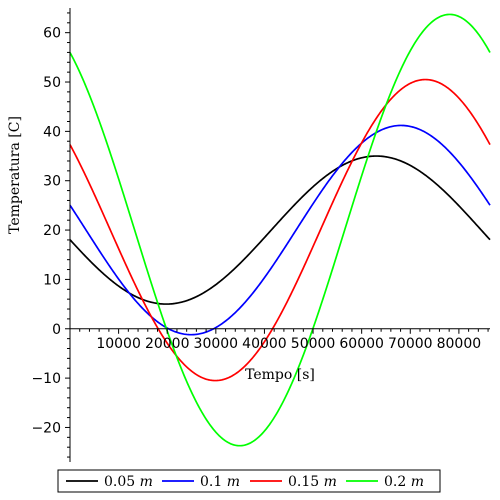 The image size is (500, 500). I want to click on x-axis-label: Tempo [s], so click(280, 375).